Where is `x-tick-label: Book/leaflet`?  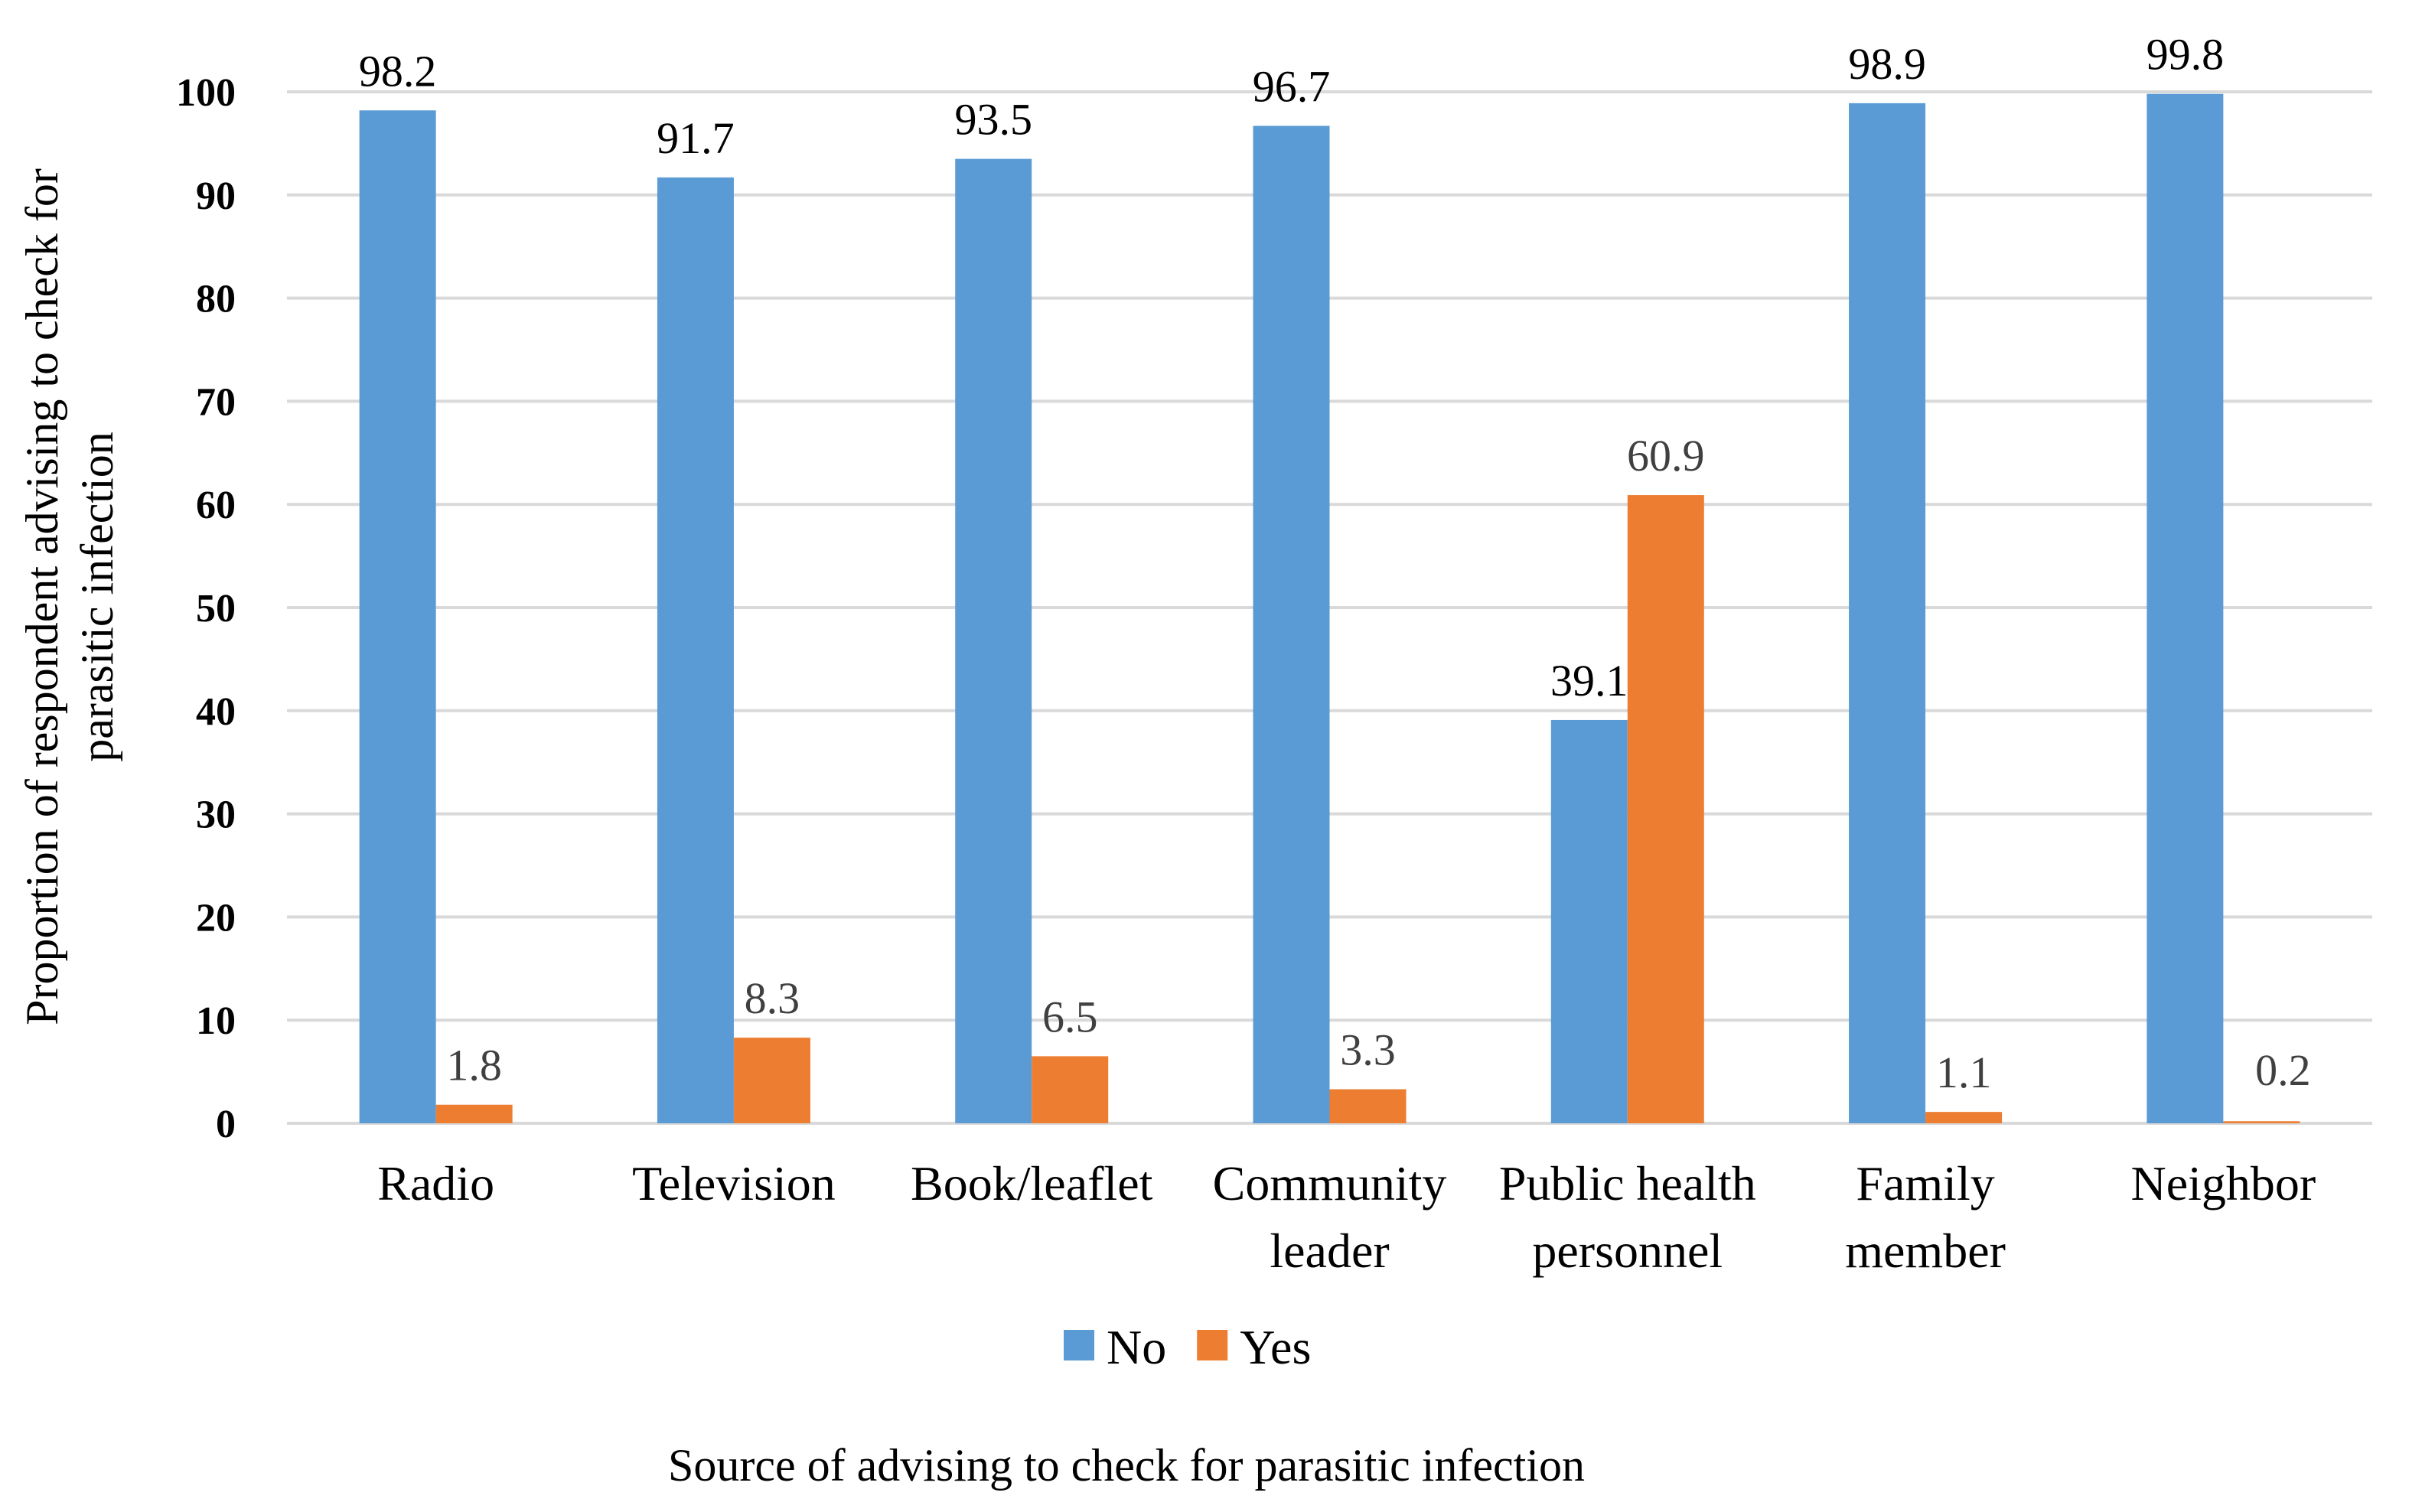 x-tick-label: Book/leaflet is located at coordinates (1032, 1184).